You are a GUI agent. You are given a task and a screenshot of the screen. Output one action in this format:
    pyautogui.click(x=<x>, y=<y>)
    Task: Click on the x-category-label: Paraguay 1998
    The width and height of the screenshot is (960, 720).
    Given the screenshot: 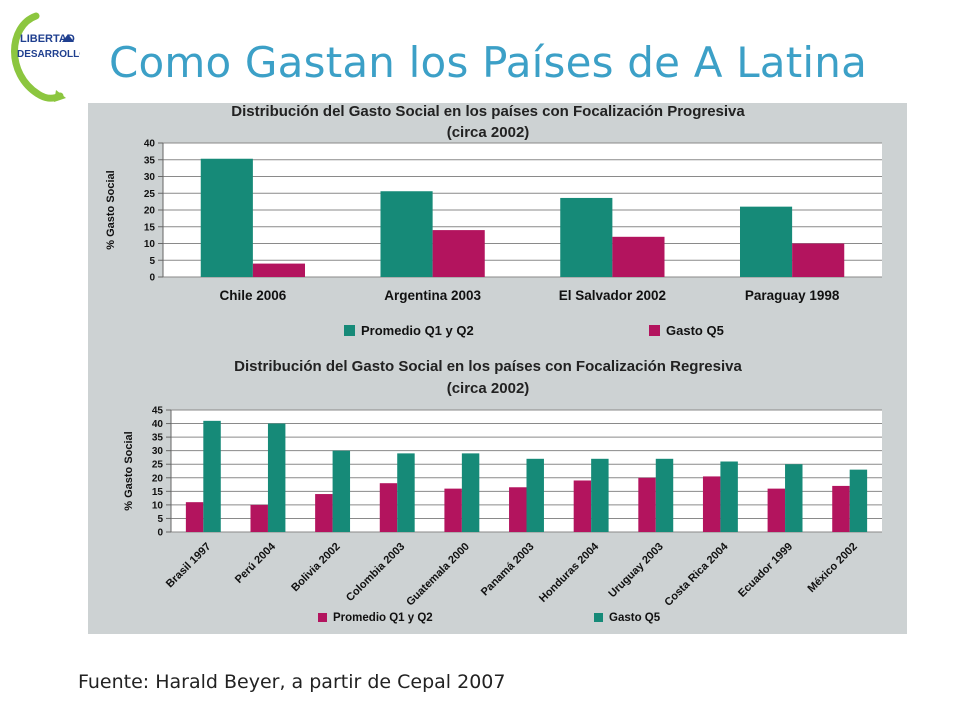 What is the action you would take?
    pyautogui.click(x=792, y=295)
    